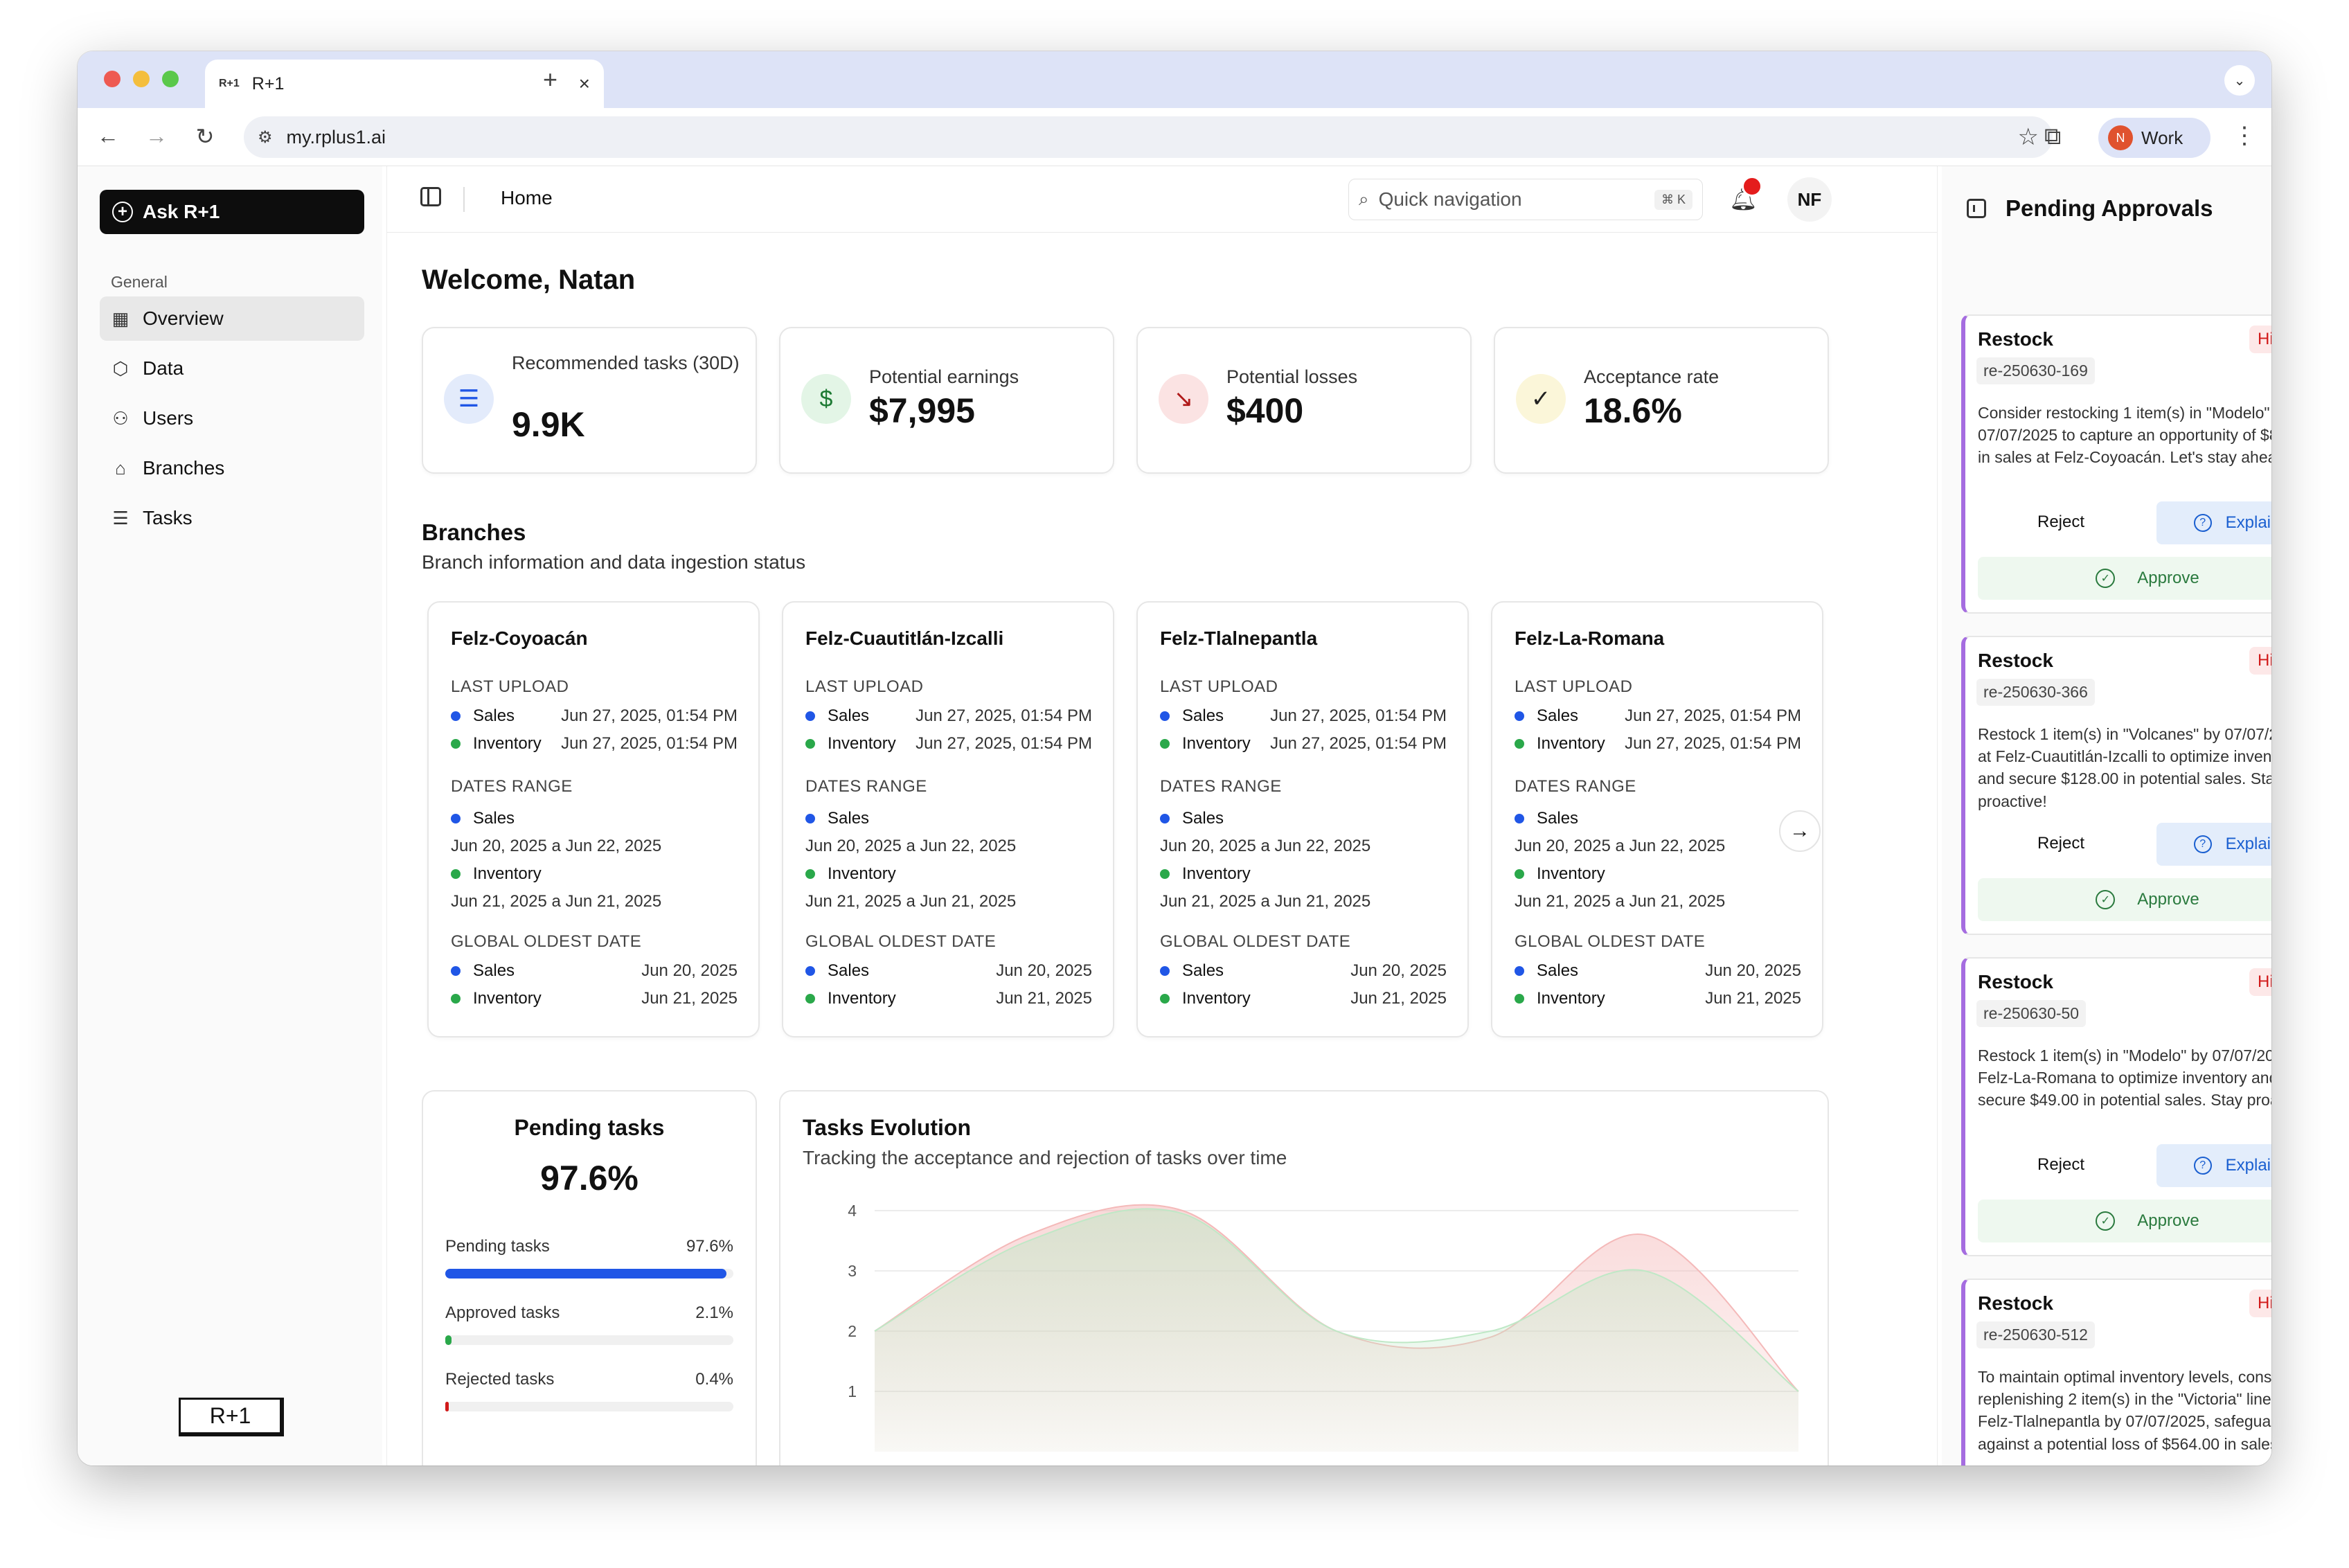 The image size is (2349, 1568). What do you see at coordinates (404, 84) in the screenshot?
I see `browser-tab: R+1 R+1 ×` at bounding box center [404, 84].